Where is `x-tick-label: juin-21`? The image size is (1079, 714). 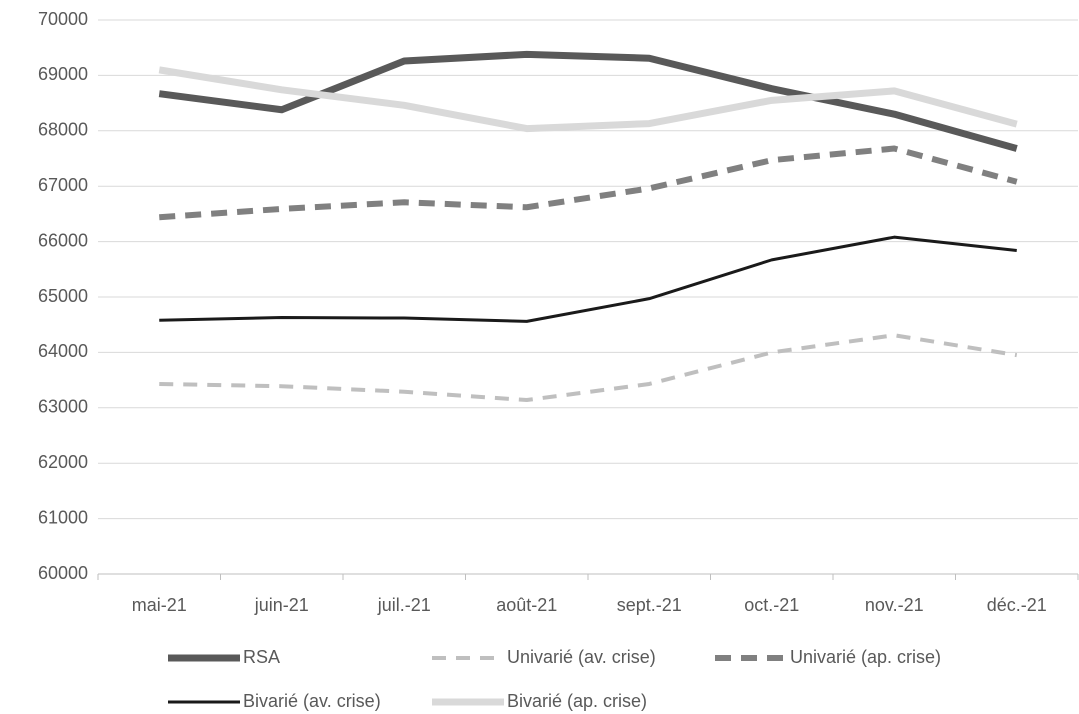 x-tick-label: juin-21 is located at coordinates (281, 605).